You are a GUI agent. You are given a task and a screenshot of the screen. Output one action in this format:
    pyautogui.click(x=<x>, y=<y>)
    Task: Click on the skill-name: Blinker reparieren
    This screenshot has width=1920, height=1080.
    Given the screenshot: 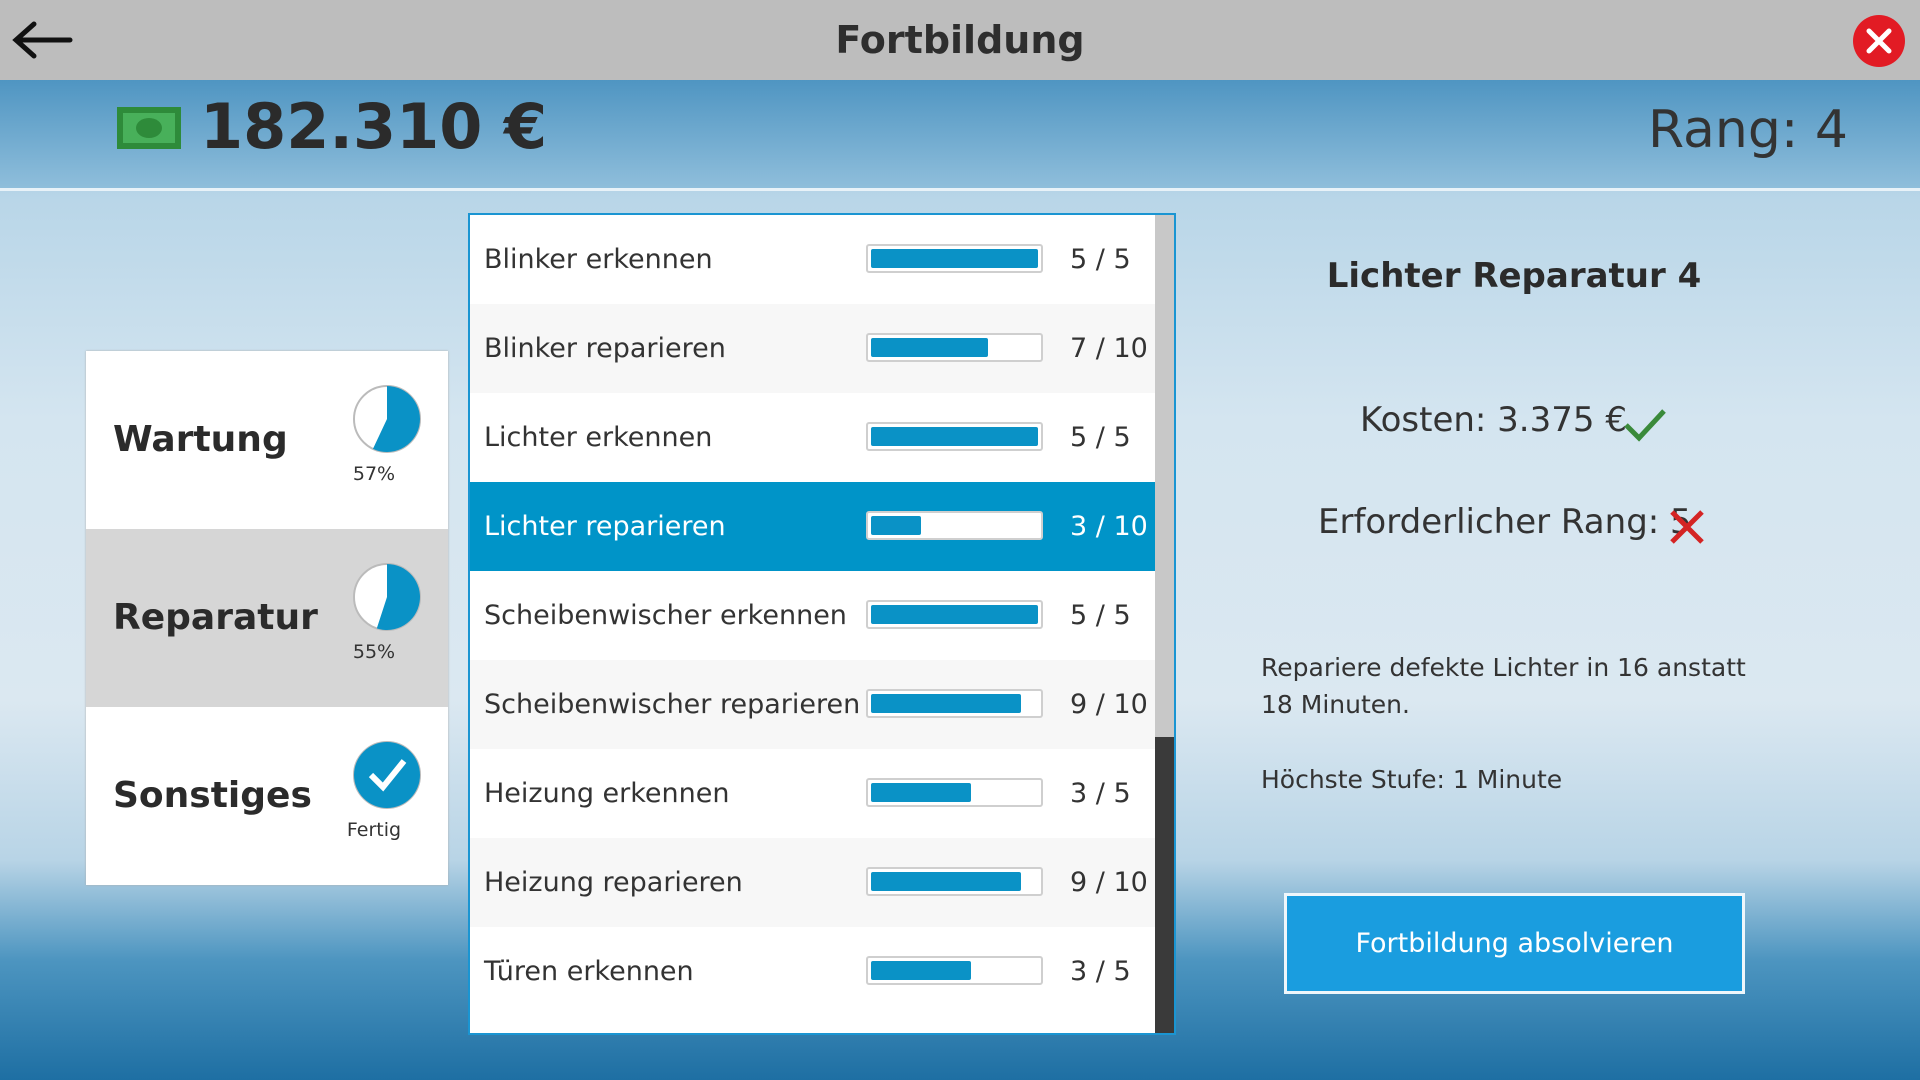 What is the action you would take?
    pyautogui.click(x=605, y=348)
    